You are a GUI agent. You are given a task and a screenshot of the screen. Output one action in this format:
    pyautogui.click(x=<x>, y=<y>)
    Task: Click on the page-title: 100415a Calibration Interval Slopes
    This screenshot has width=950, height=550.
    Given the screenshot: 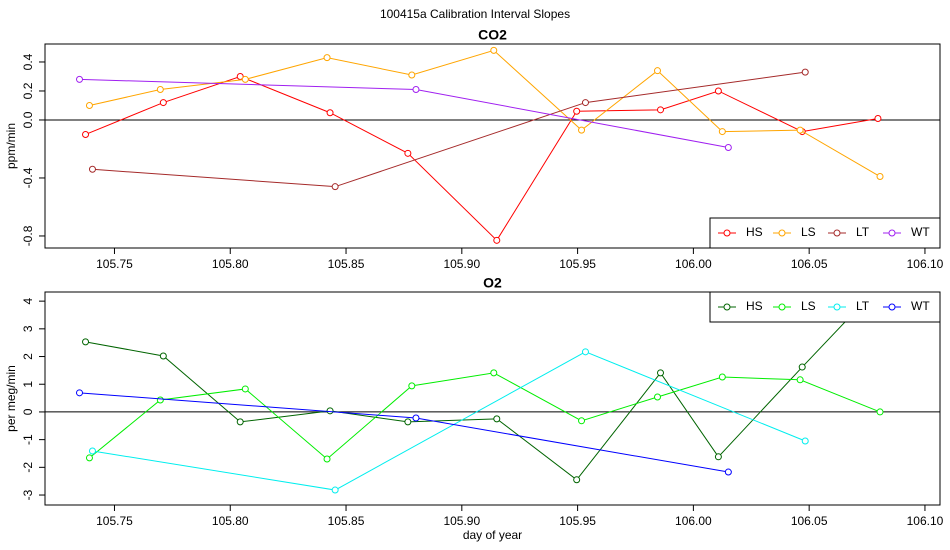 What is the action you would take?
    pyautogui.click(x=475, y=14)
    